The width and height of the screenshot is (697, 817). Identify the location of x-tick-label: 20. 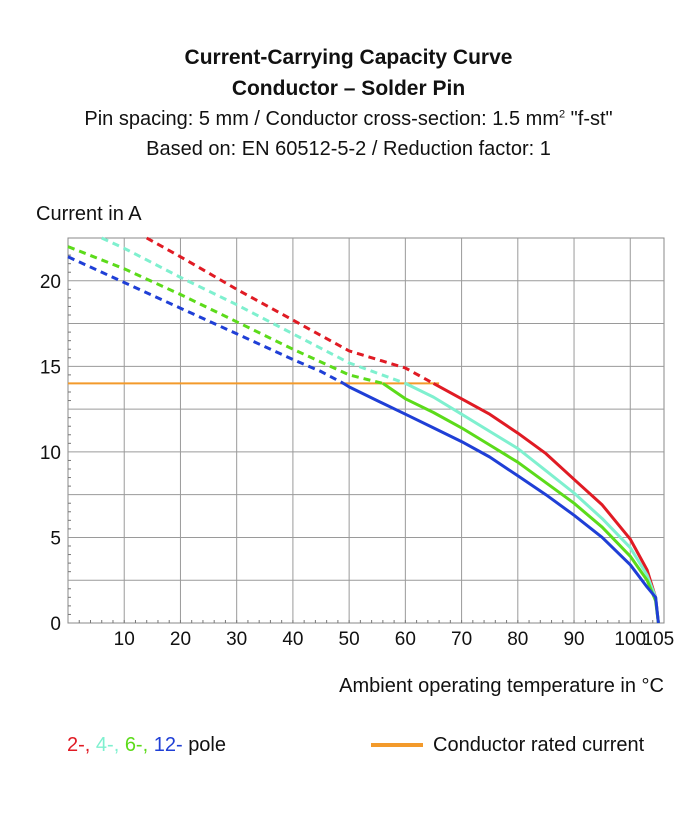
(180, 639).